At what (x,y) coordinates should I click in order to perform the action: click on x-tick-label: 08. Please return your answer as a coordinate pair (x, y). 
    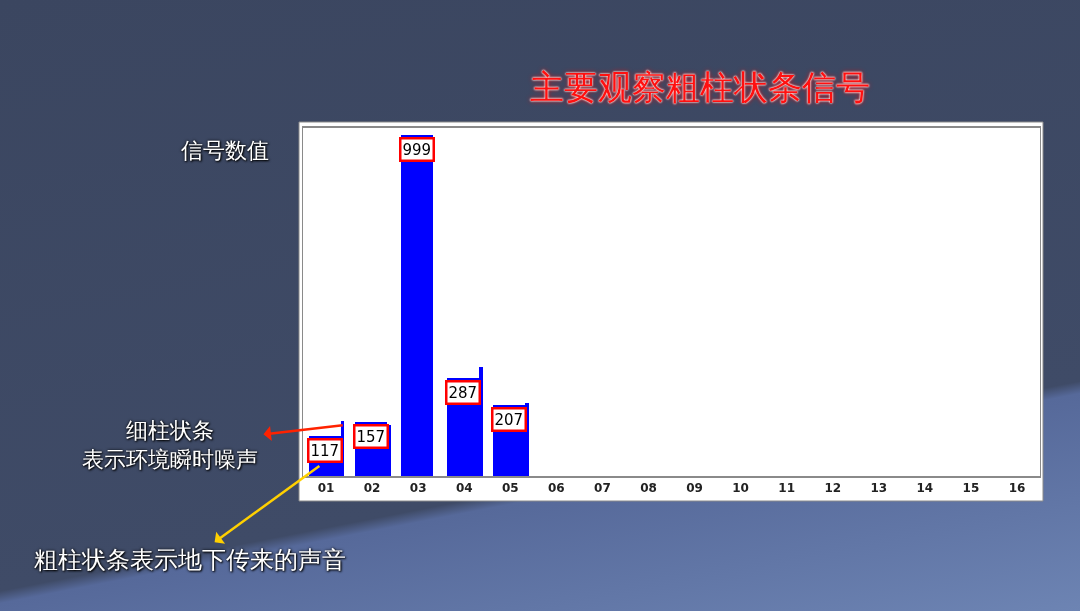
    Looking at the image, I should click on (648, 488).